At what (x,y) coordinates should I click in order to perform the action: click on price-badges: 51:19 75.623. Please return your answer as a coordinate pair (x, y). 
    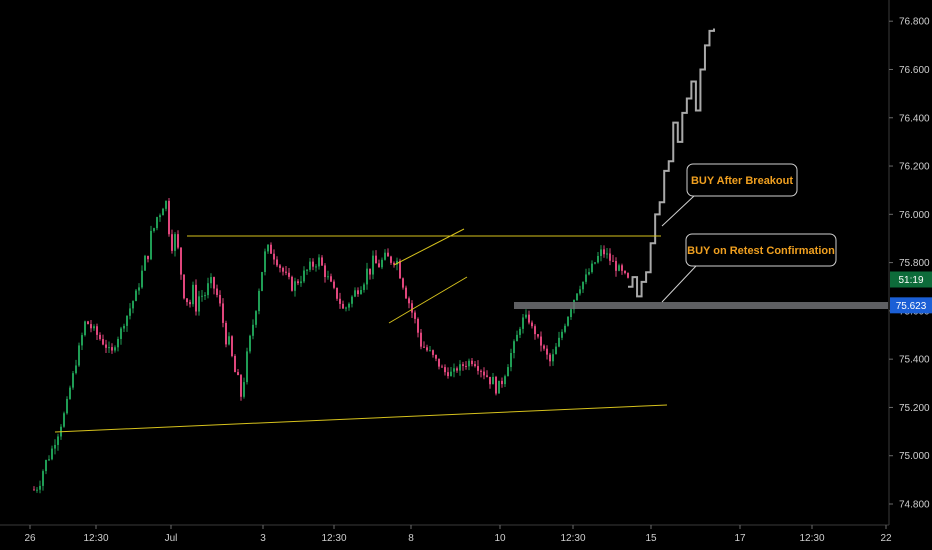
    Looking at the image, I should click on (911, 292).